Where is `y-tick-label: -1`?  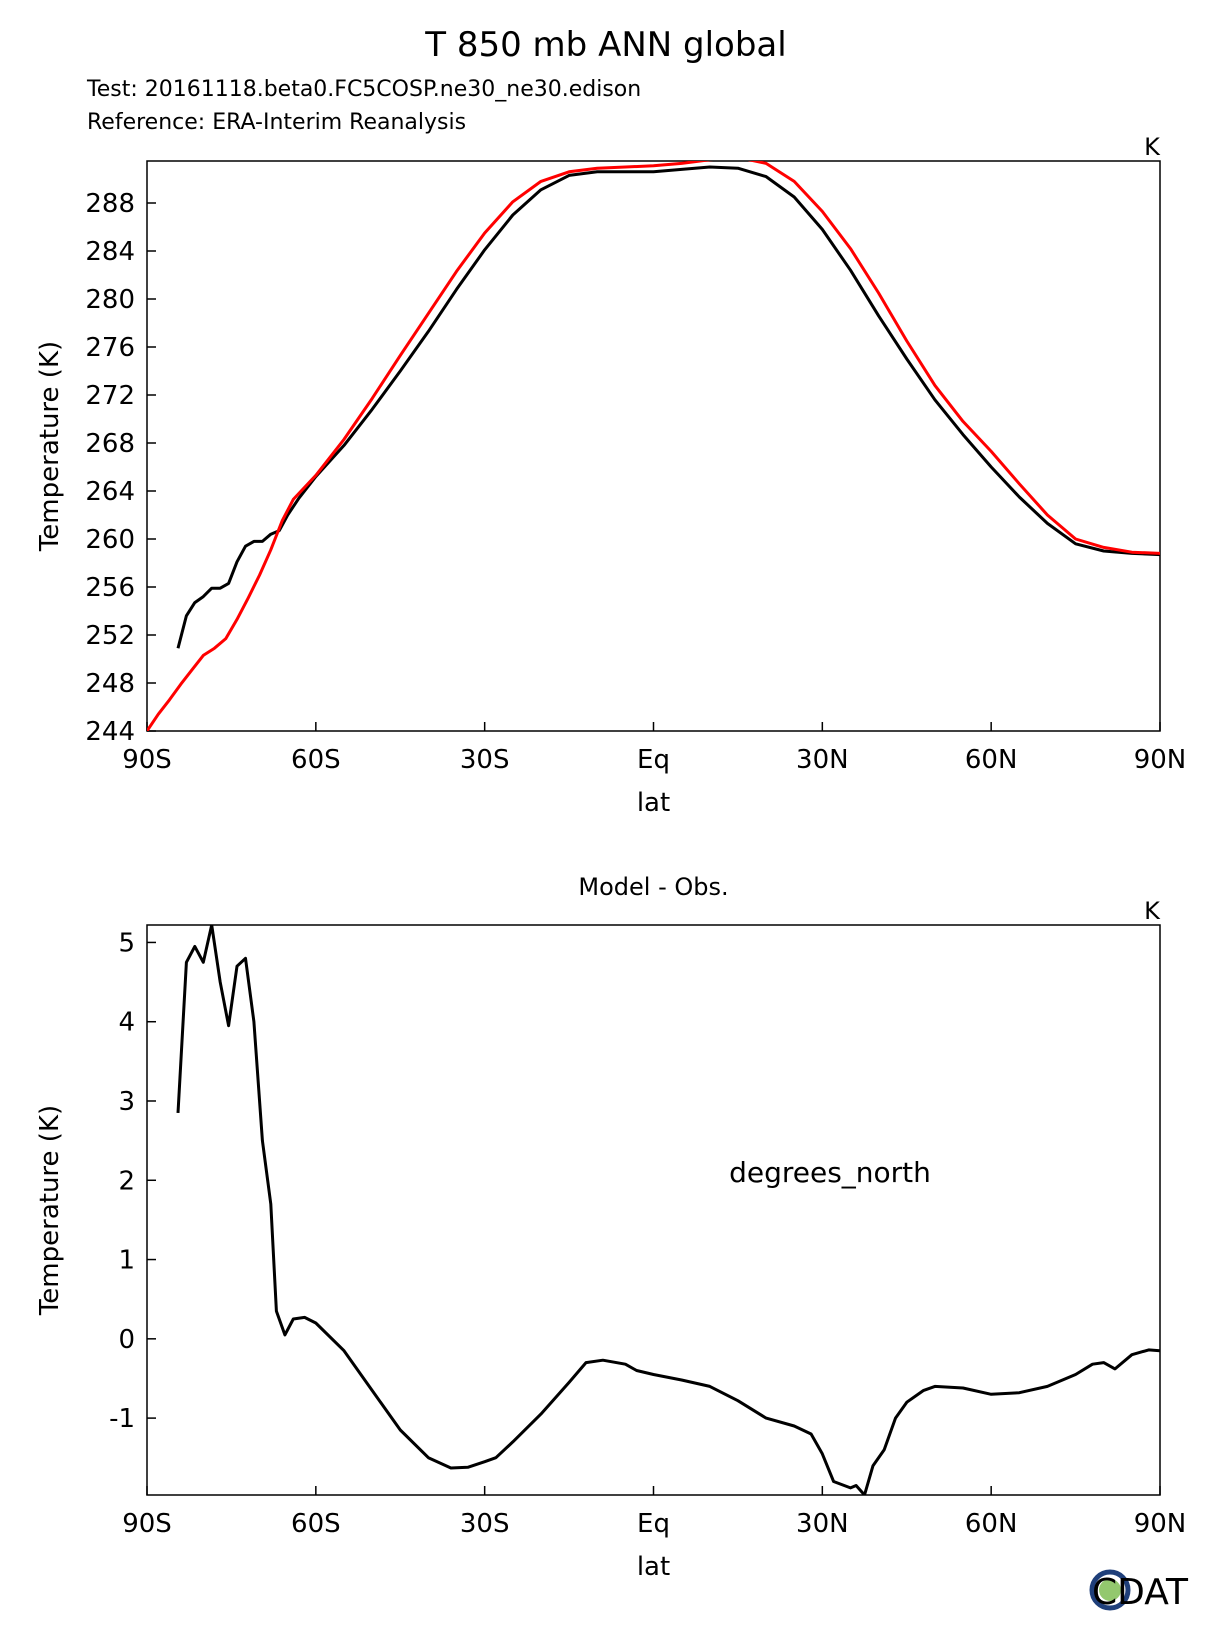
y-tick-label: -1 is located at coordinates (122, 1419).